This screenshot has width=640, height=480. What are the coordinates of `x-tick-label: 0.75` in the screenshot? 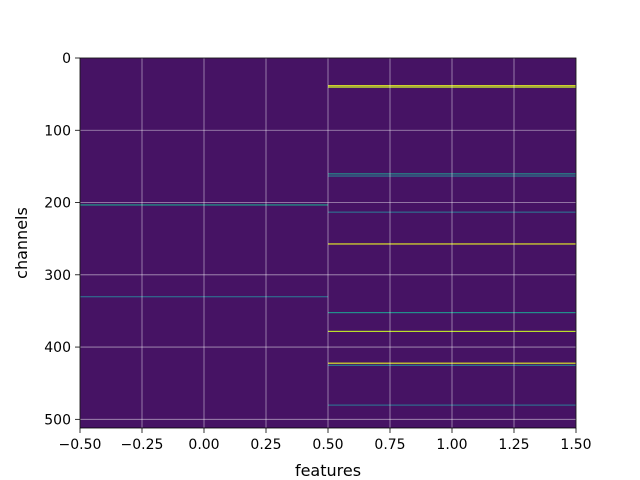 It's located at (389, 445).